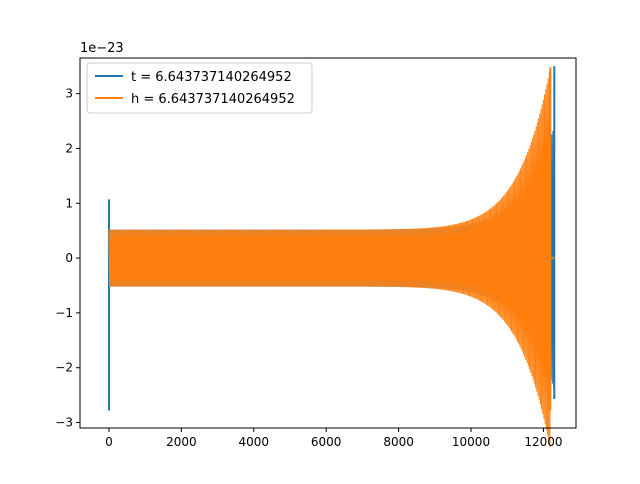 The height and width of the screenshot is (484, 640). Describe the element at coordinates (471, 442) in the screenshot. I see `x-tick-label: 10000` at that location.